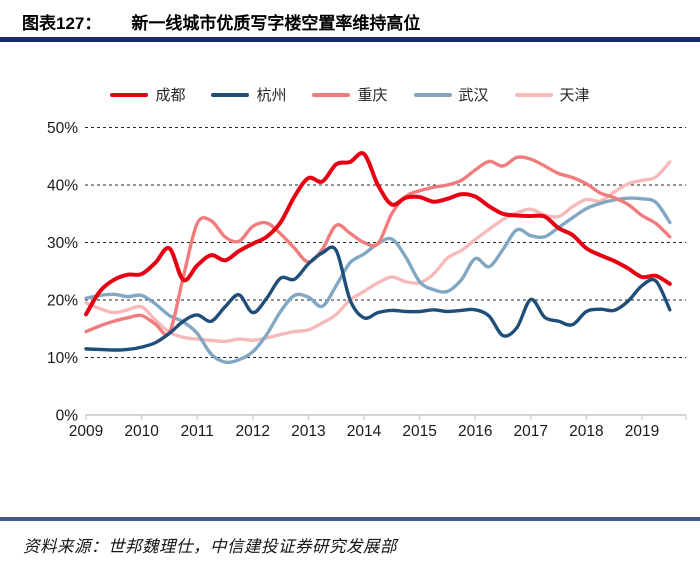  Describe the element at coordinates (473, 95) in the screenshot. I see `legend-label-wuhan: 武汉` at that location.